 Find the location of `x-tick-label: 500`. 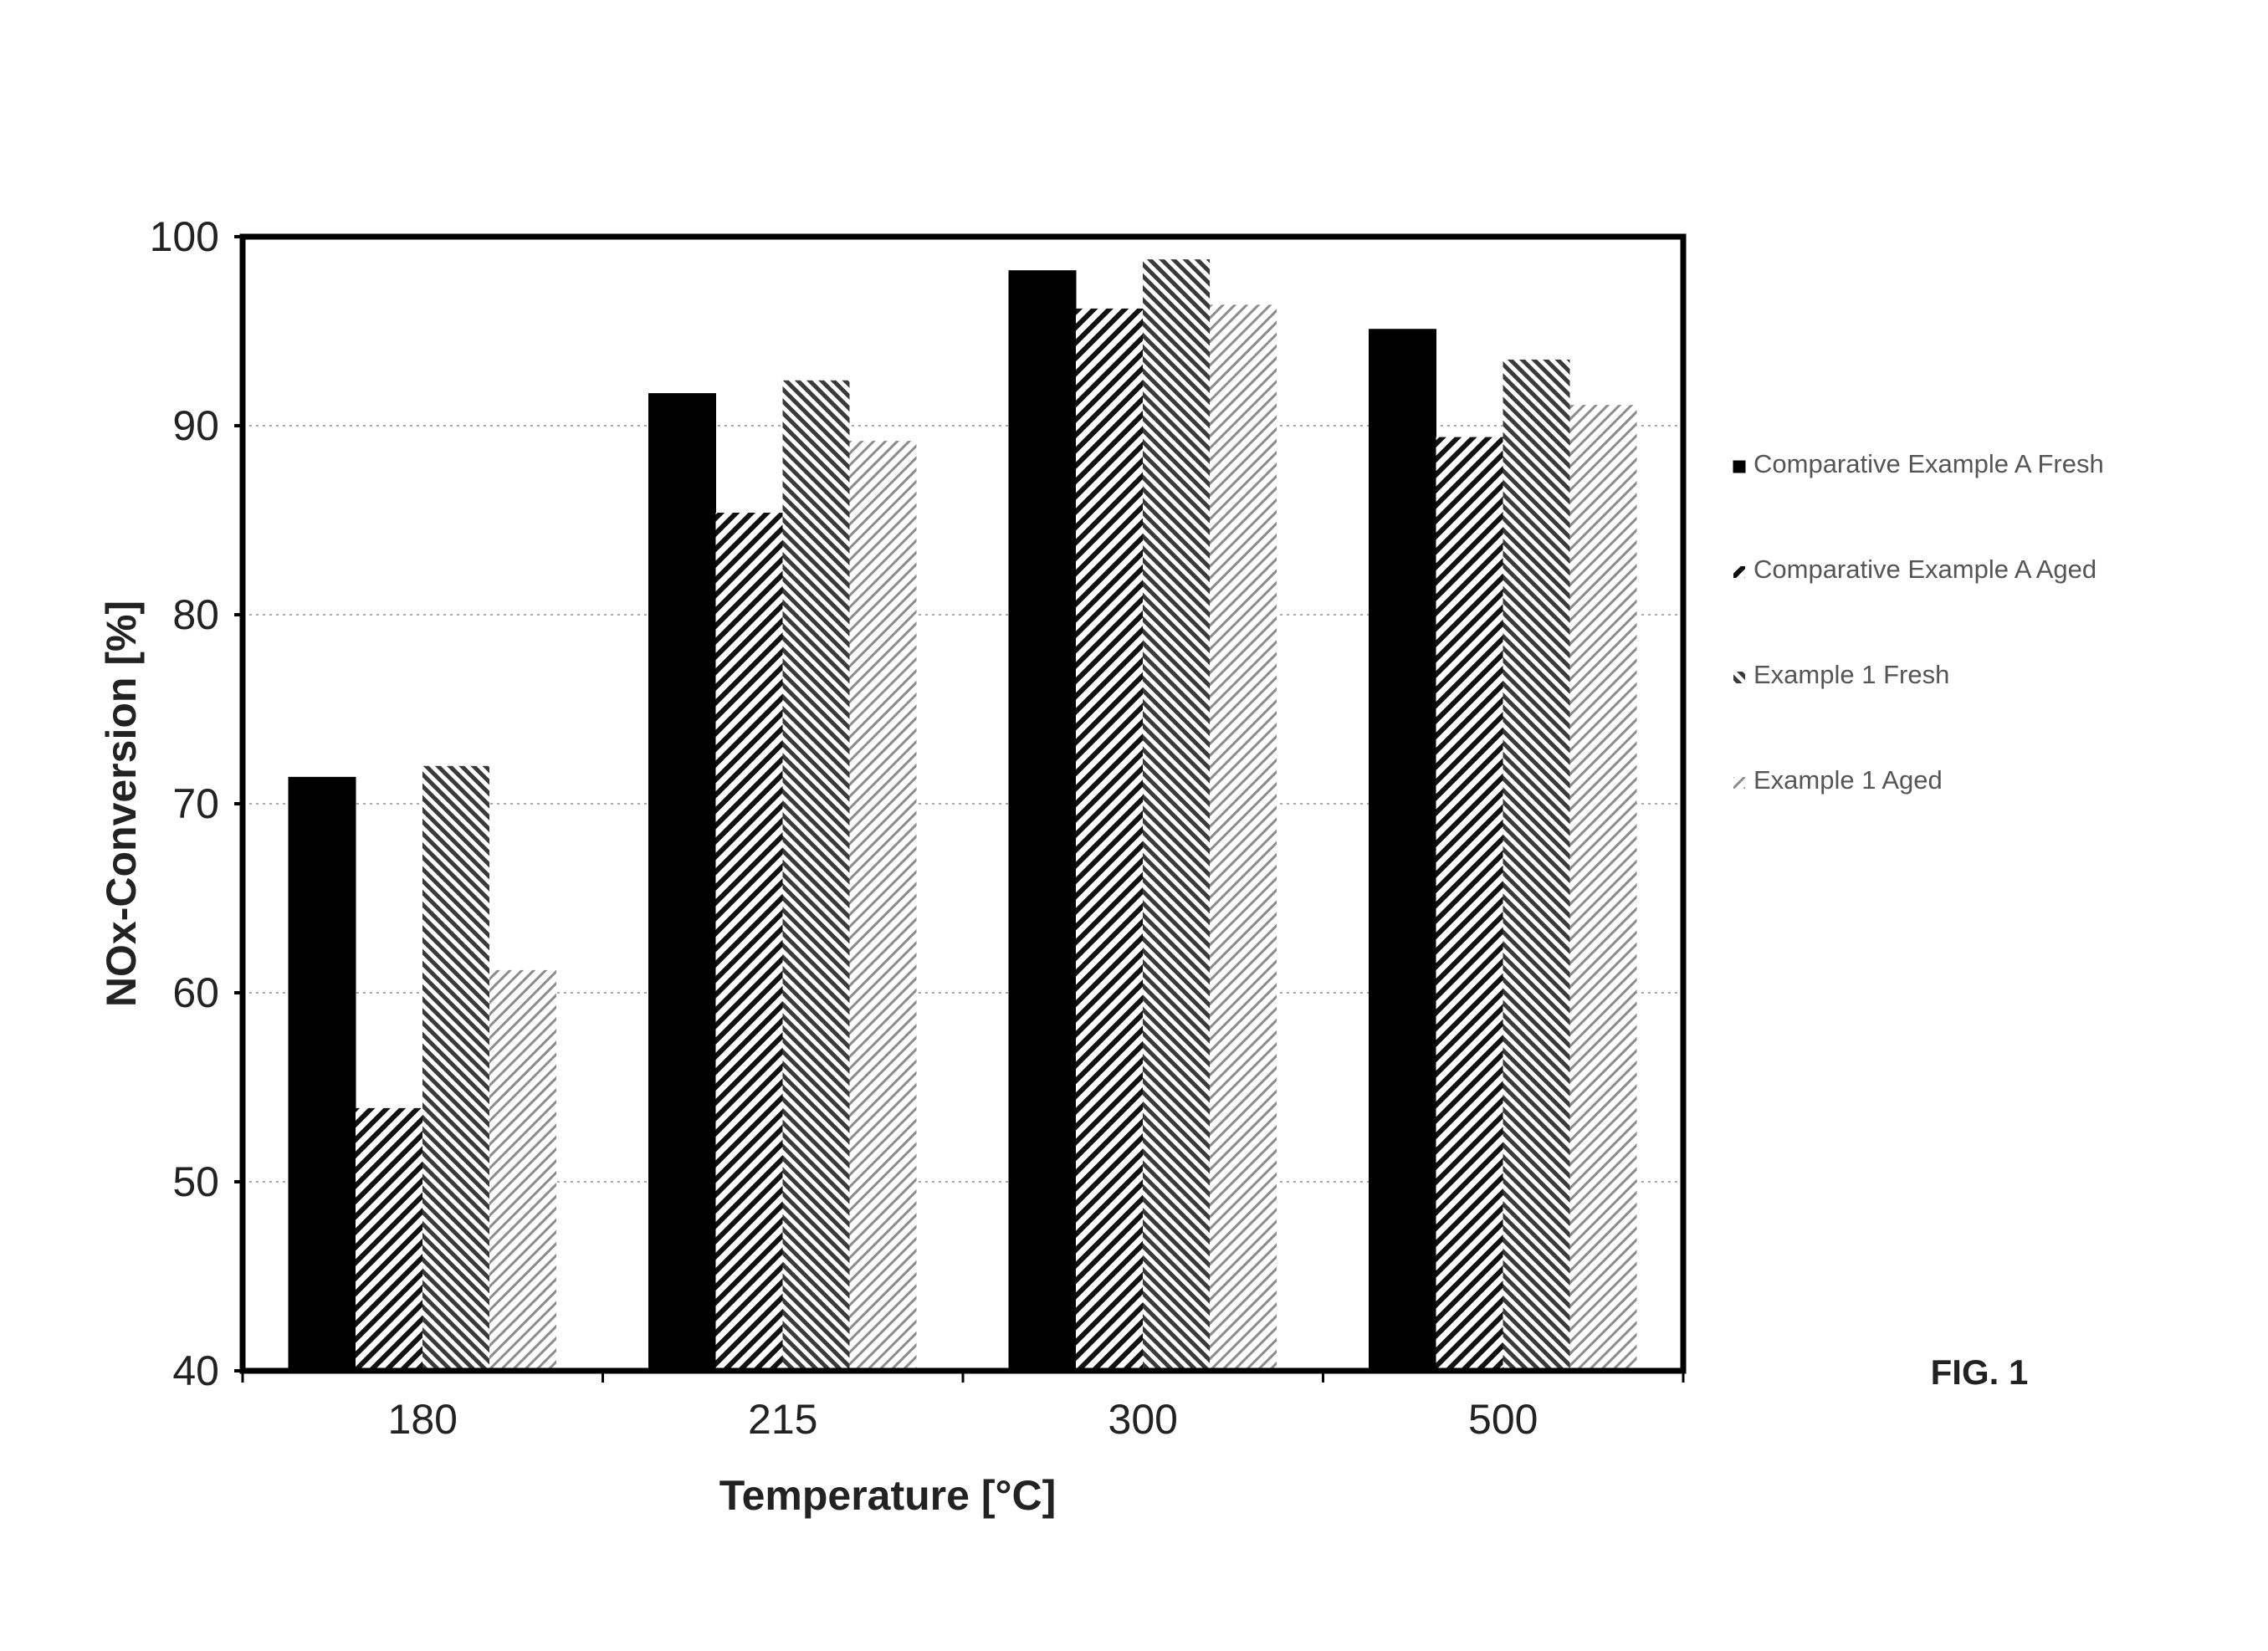

x-tick-label: 500 is located at coordinates (1503, 1420).